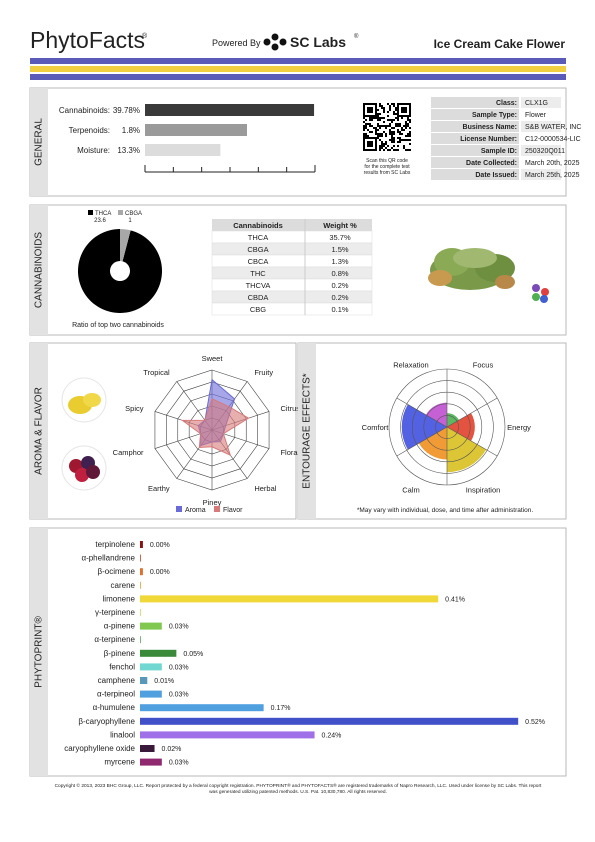 Image resolution: width=595 pixels, height=842 pixels. What do you see at coordinates (159, 488) in the screenshot?
I see `radar-label: Earthy` at bounding box center [159, 488].